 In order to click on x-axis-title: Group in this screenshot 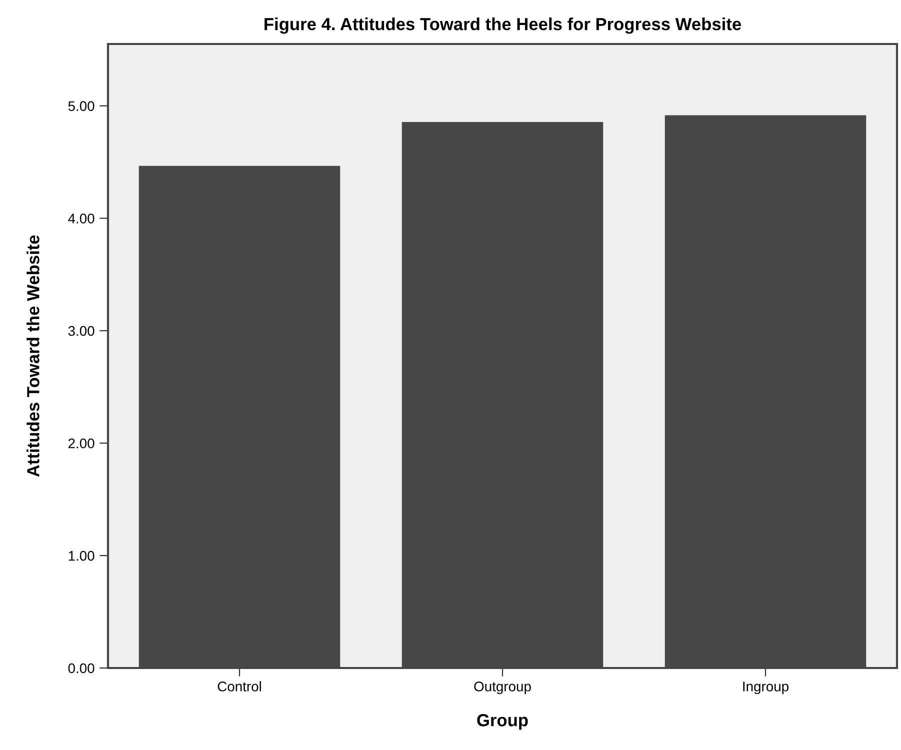, I will do `click(502, 722)`.